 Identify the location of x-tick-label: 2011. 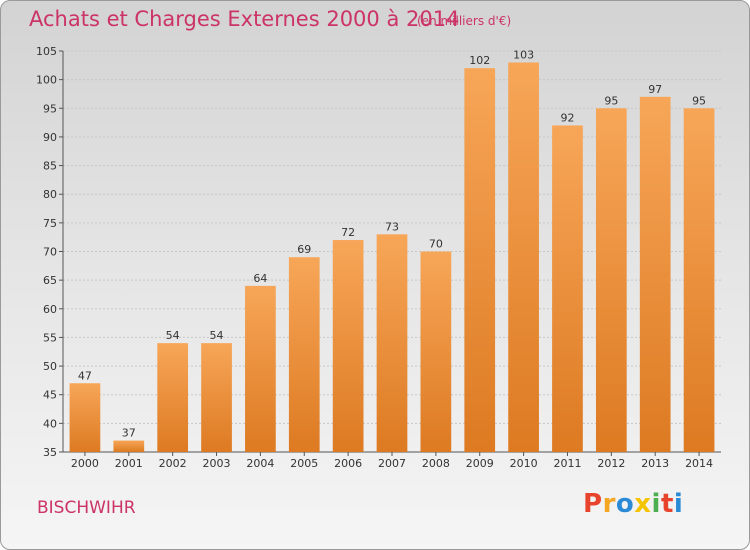
(567, 463).